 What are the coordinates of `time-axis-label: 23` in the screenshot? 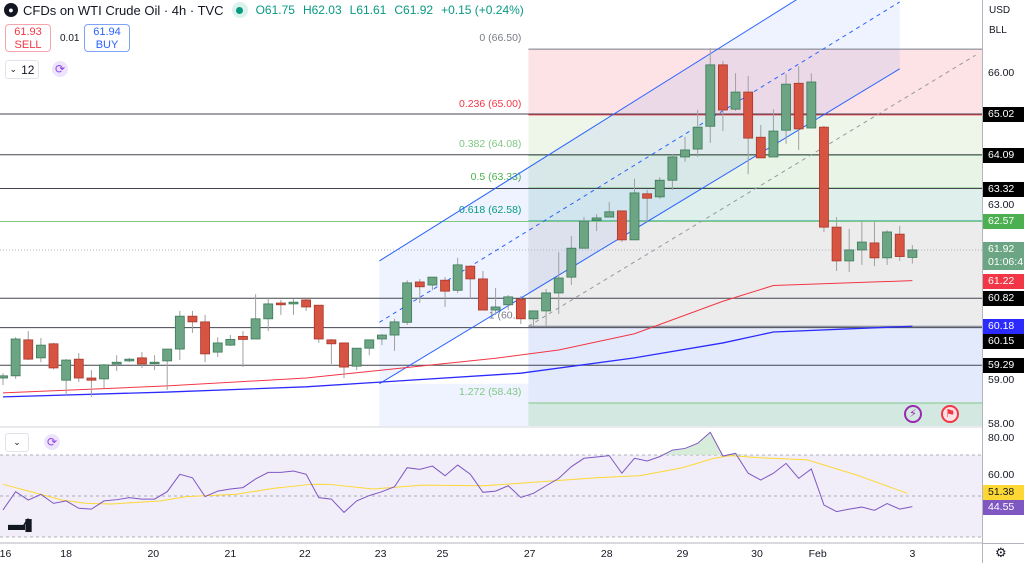 It's located at (380, 554).